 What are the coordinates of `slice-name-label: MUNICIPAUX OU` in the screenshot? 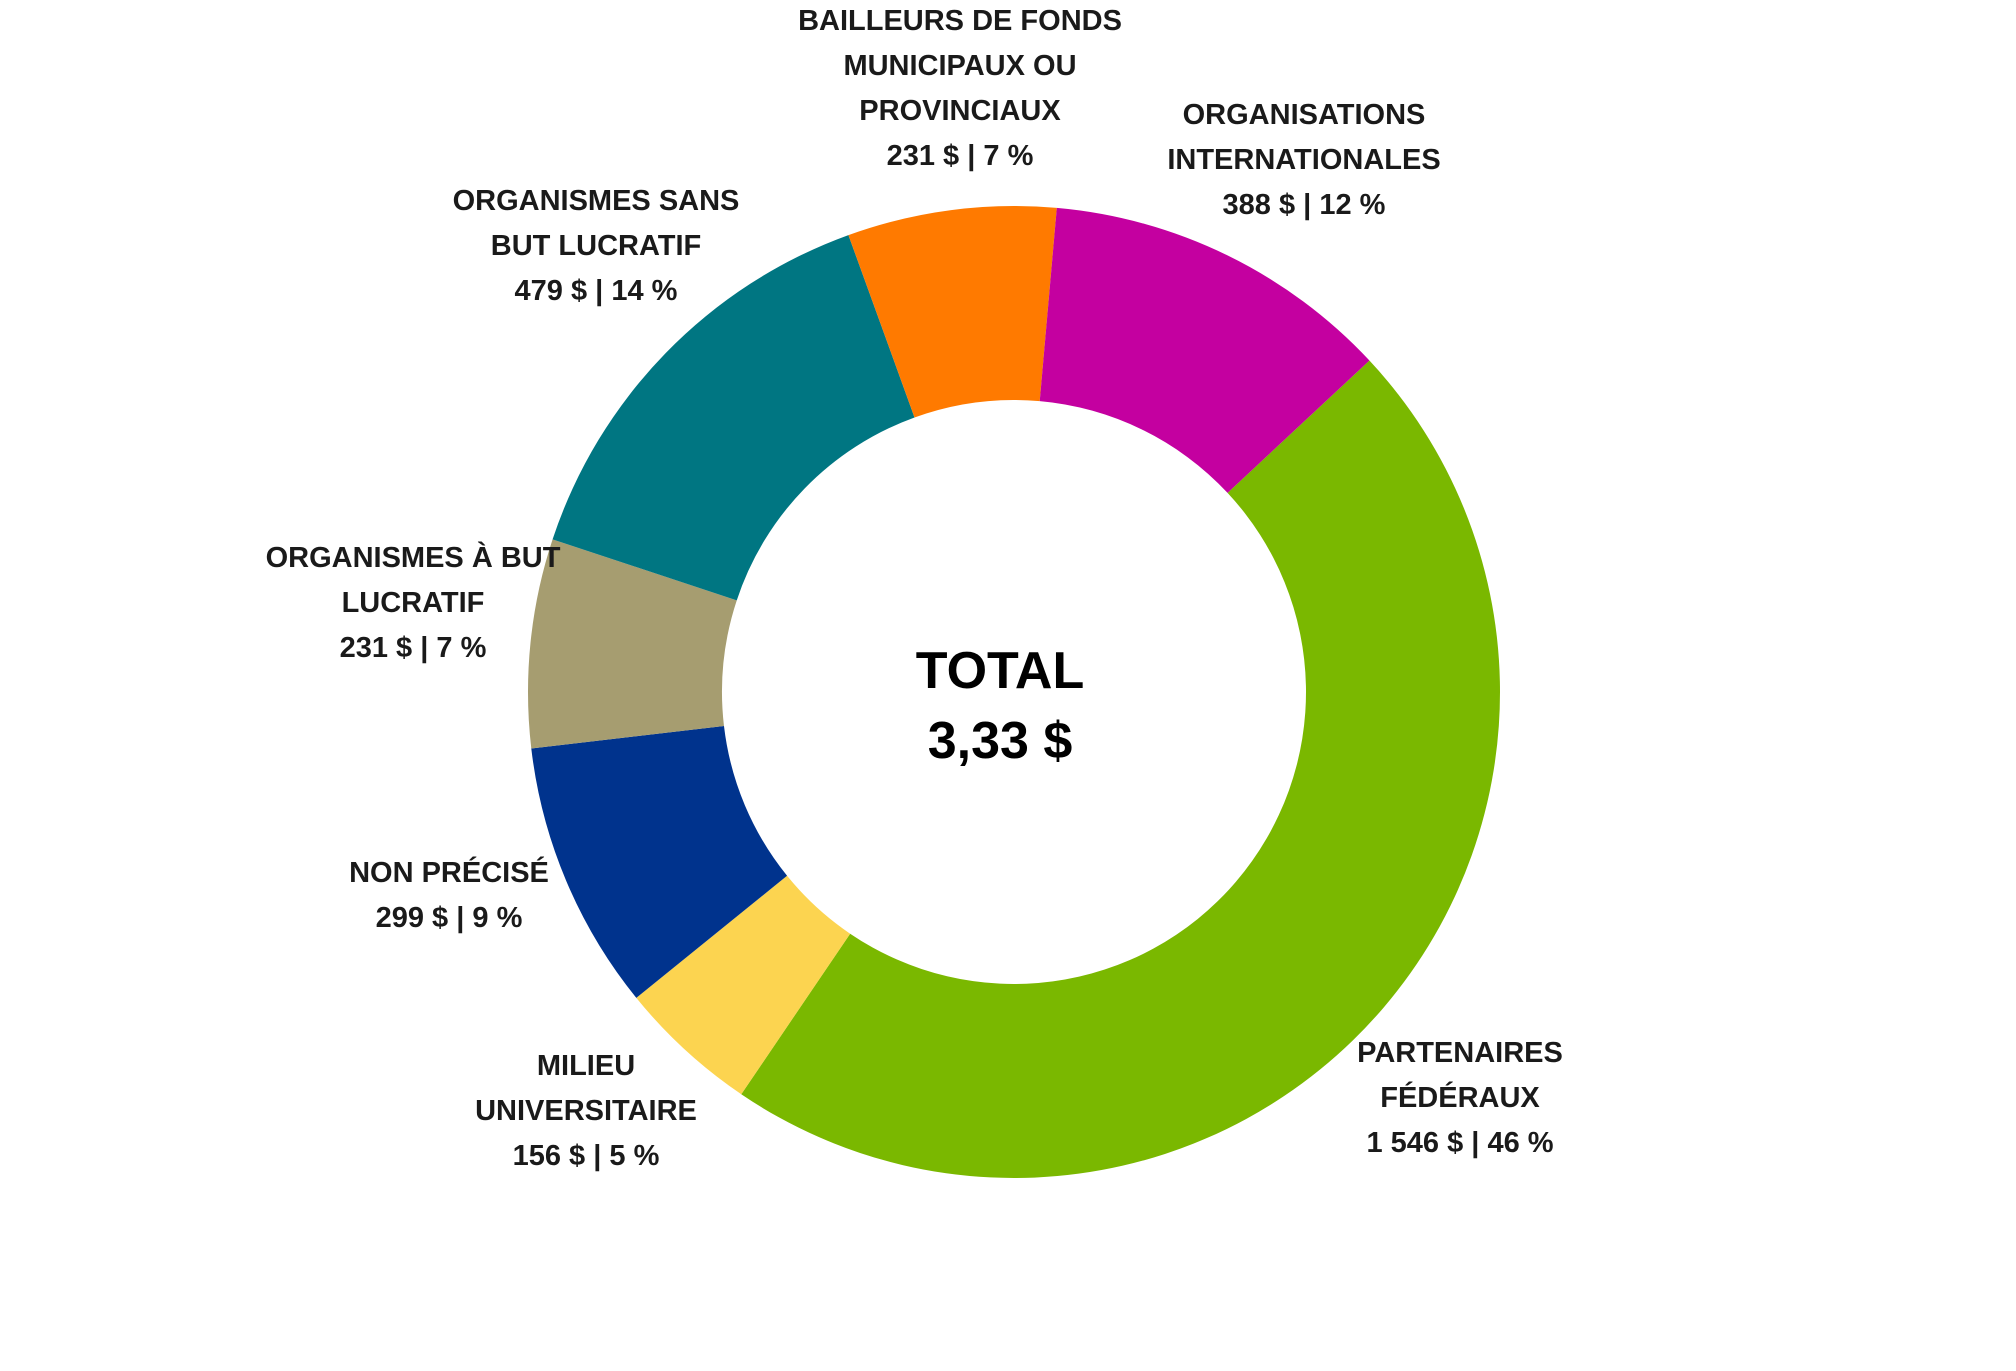 It's located at (959, 66).